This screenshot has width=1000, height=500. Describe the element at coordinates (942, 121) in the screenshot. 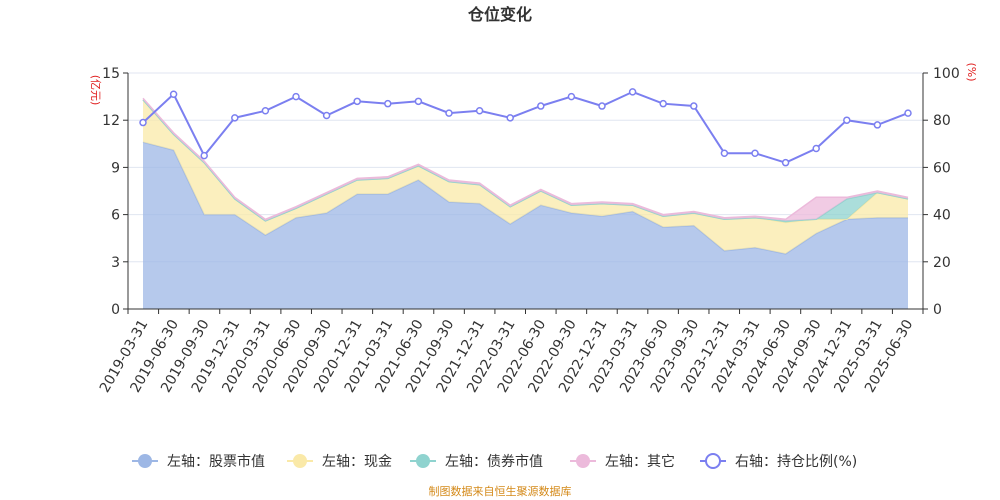

I see `right-y-tick-label: 80` at that location.